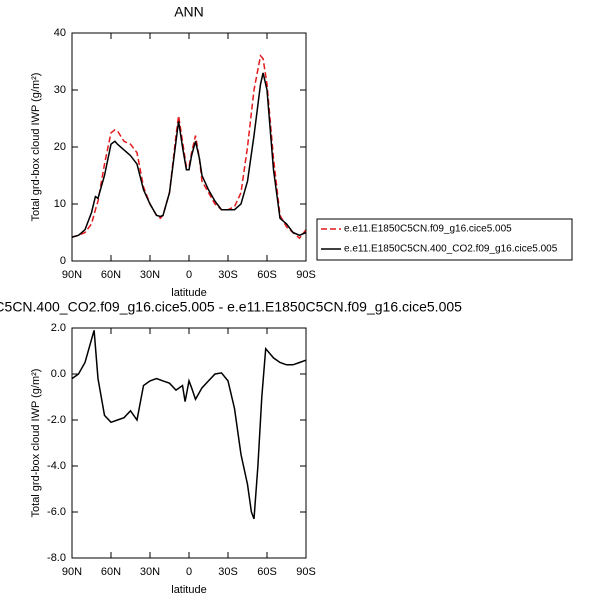  Describe the element at coordinates (56, 420) in the screenshot. I see `y-tick-label: -2.0` at that location.